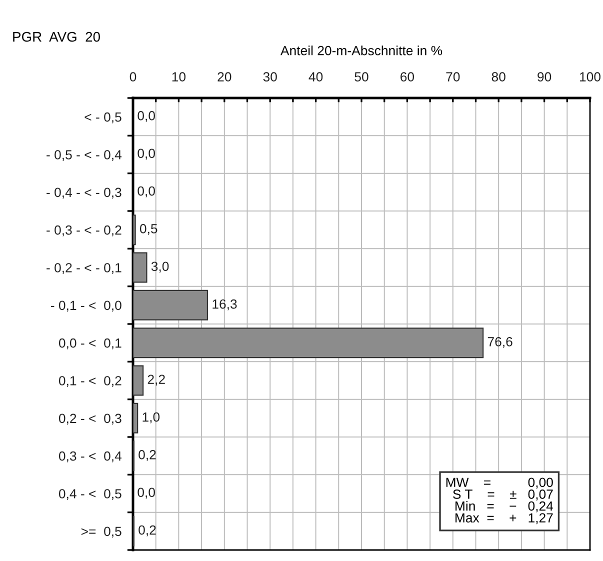 Image resolution: width=603 pixels, height=561 pixels. Describe the element at coordinates (505, 506) in the screenshot. I see `annotation: Min = − 0,24` at that location.